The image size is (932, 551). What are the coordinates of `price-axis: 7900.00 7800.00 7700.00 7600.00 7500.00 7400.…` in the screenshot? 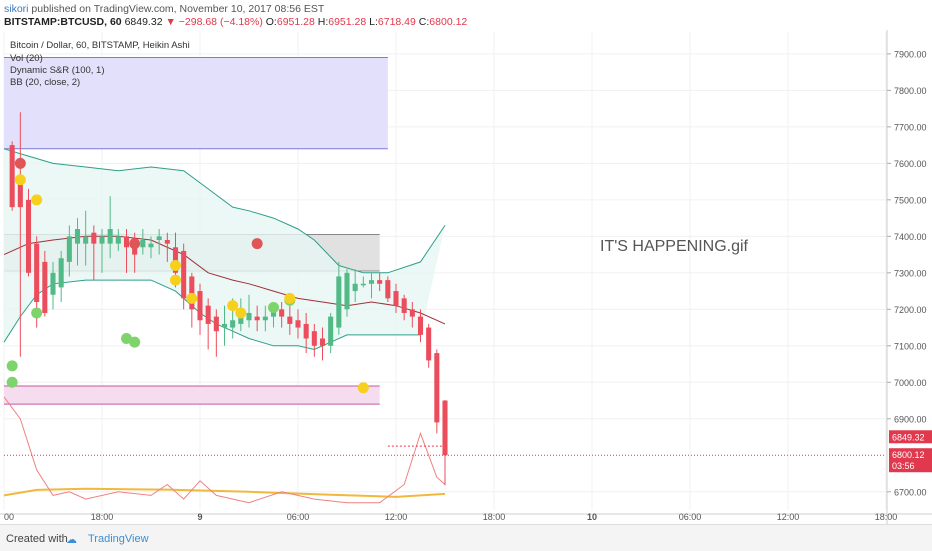 It's located at (906, 277).